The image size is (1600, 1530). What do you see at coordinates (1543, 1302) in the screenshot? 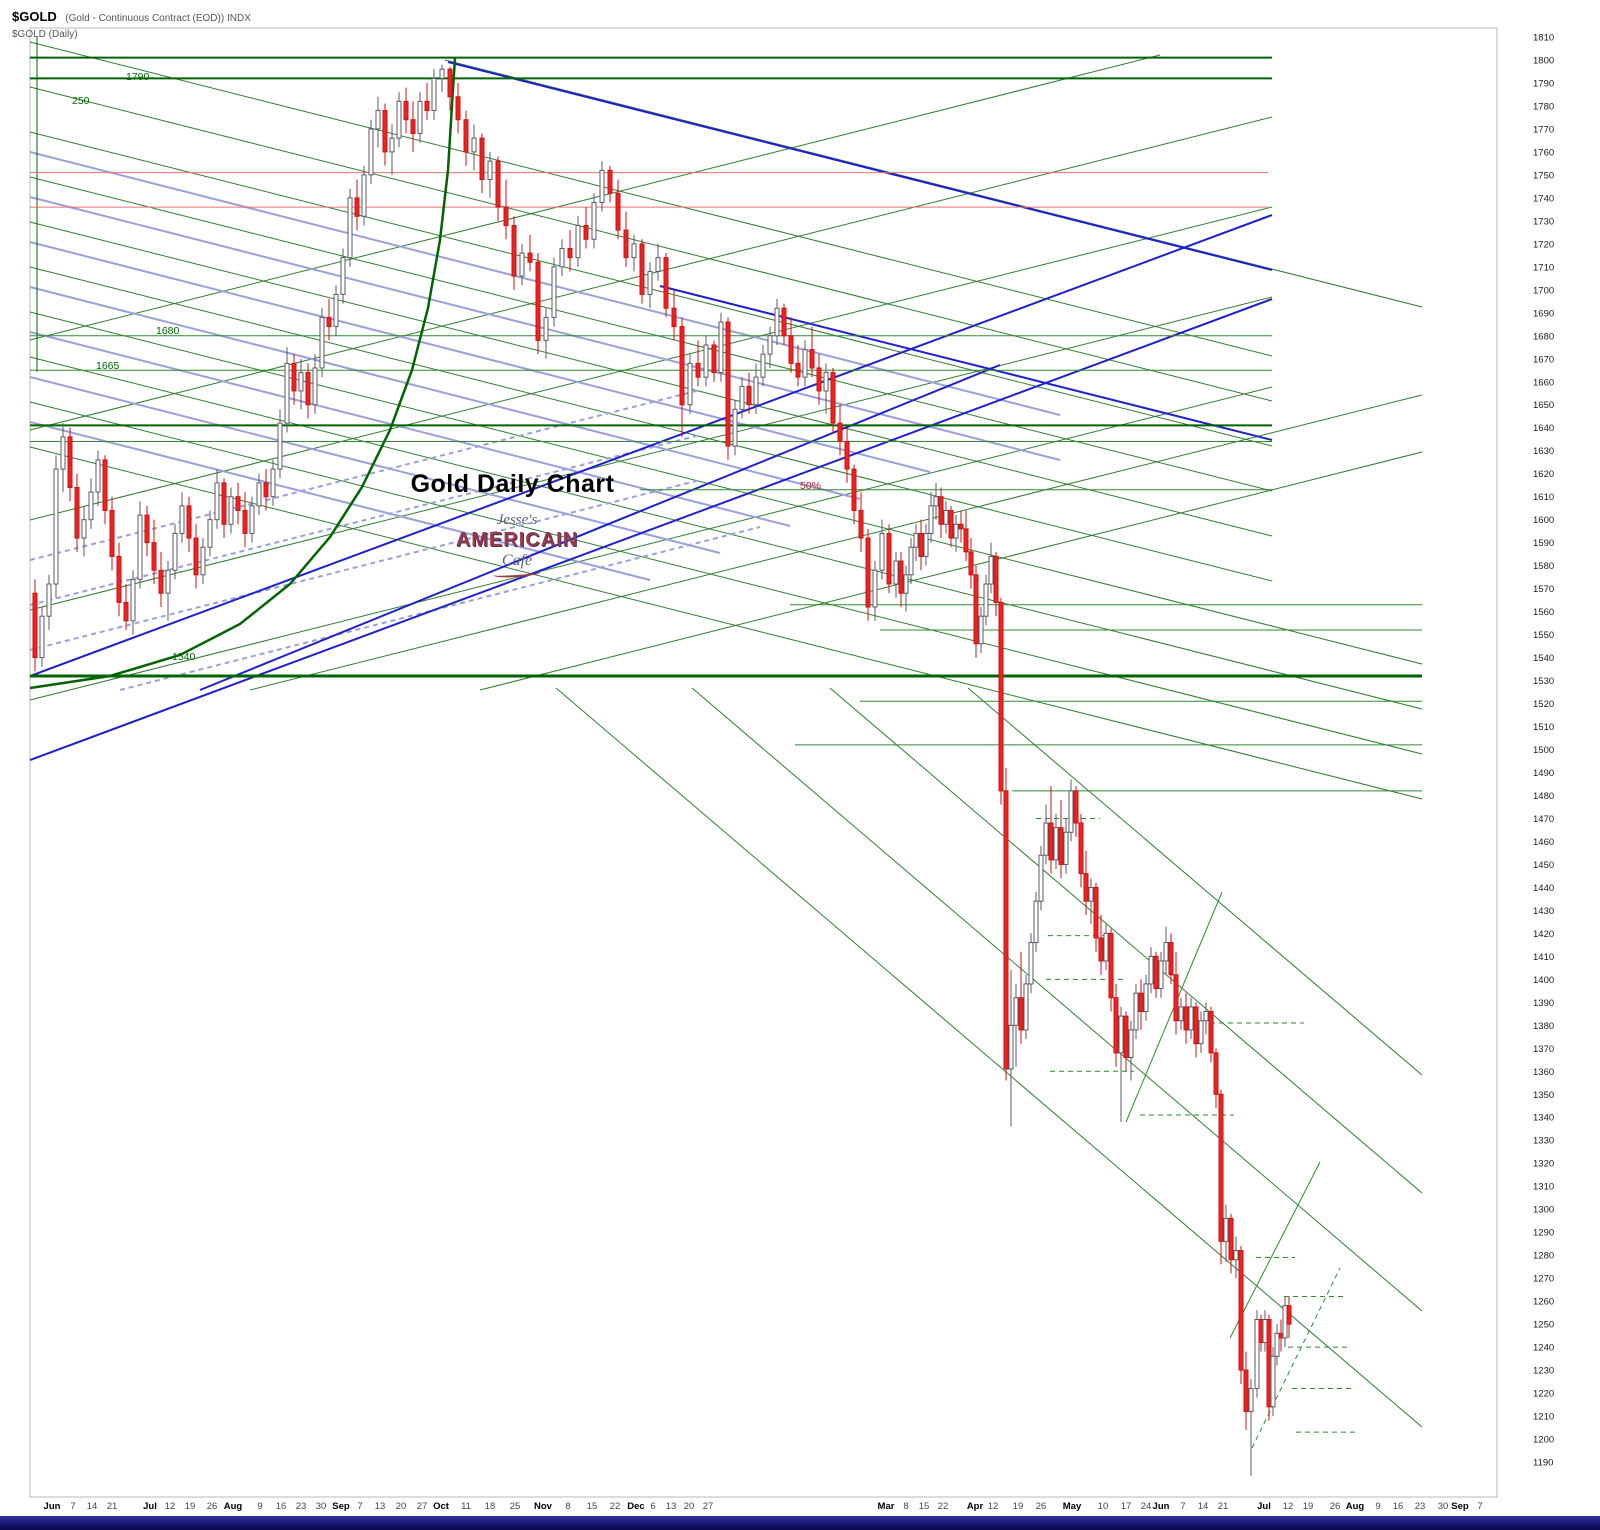
I see `y-tick-label: 1260` at bounding box center [1543, 1302].